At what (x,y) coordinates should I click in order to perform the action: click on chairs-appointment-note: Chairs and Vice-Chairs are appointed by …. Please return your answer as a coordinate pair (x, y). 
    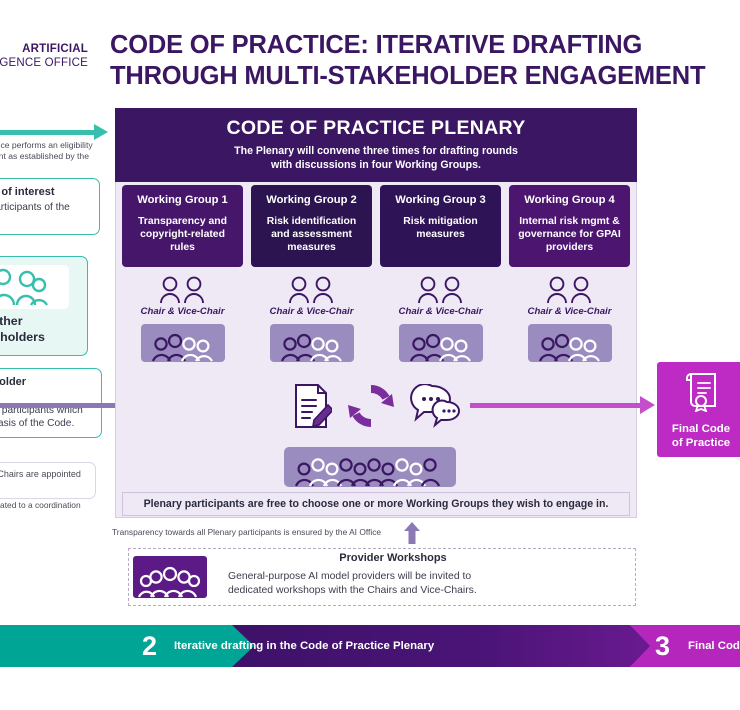
    Looking at the image, I should click on (48, 480).